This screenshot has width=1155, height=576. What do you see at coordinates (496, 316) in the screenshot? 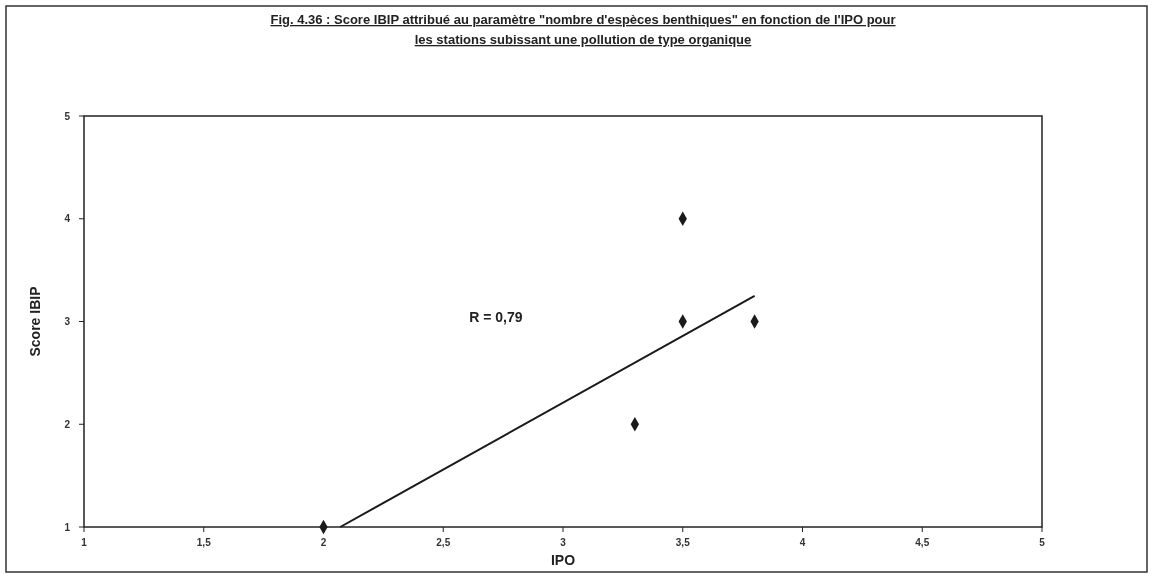
I see `annotation: R = 0,79` at bounding box center [496, 316].